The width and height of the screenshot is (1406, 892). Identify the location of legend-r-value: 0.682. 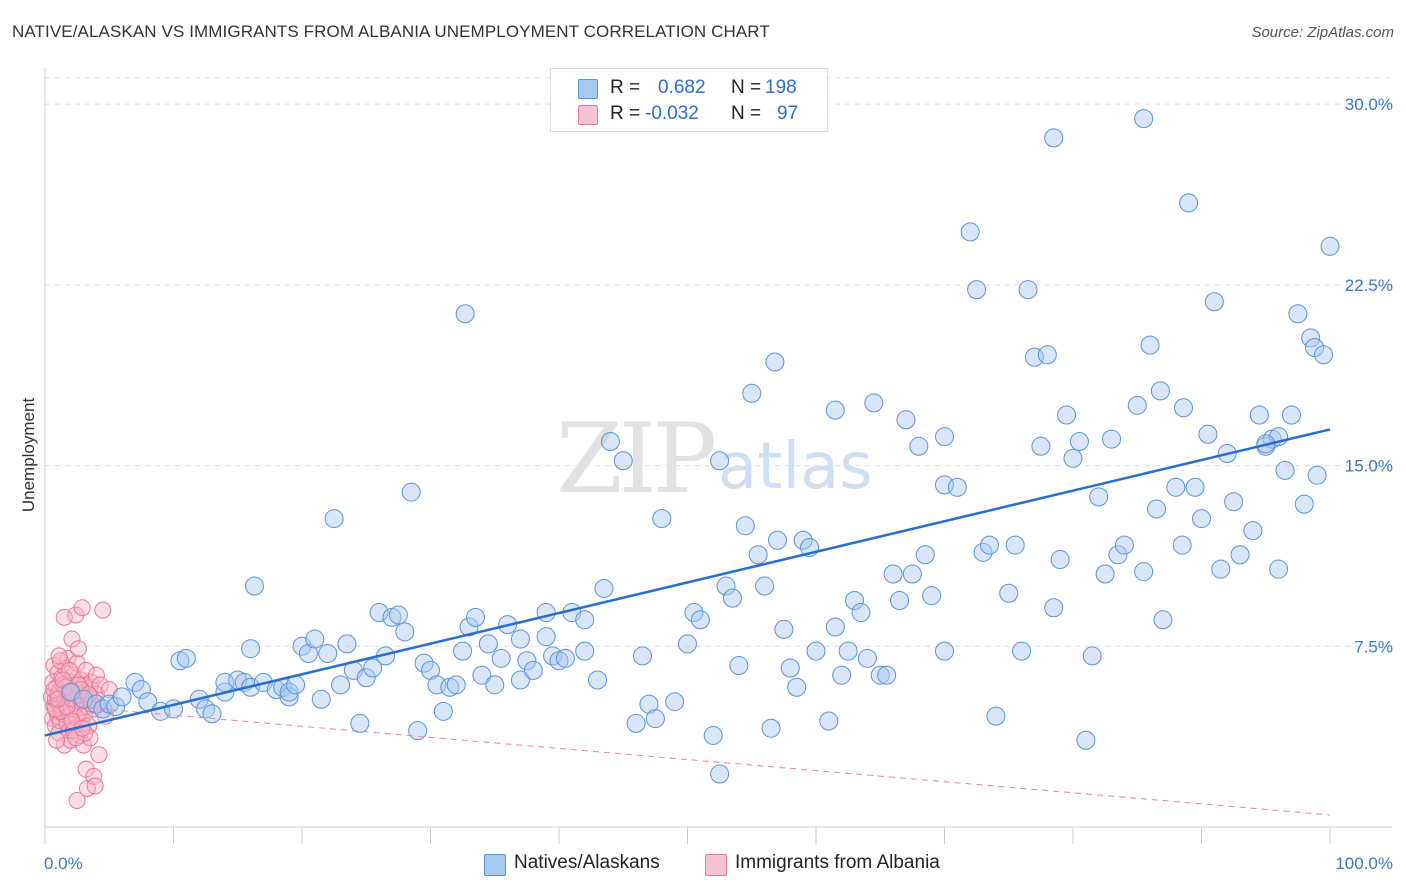
(682, 87).